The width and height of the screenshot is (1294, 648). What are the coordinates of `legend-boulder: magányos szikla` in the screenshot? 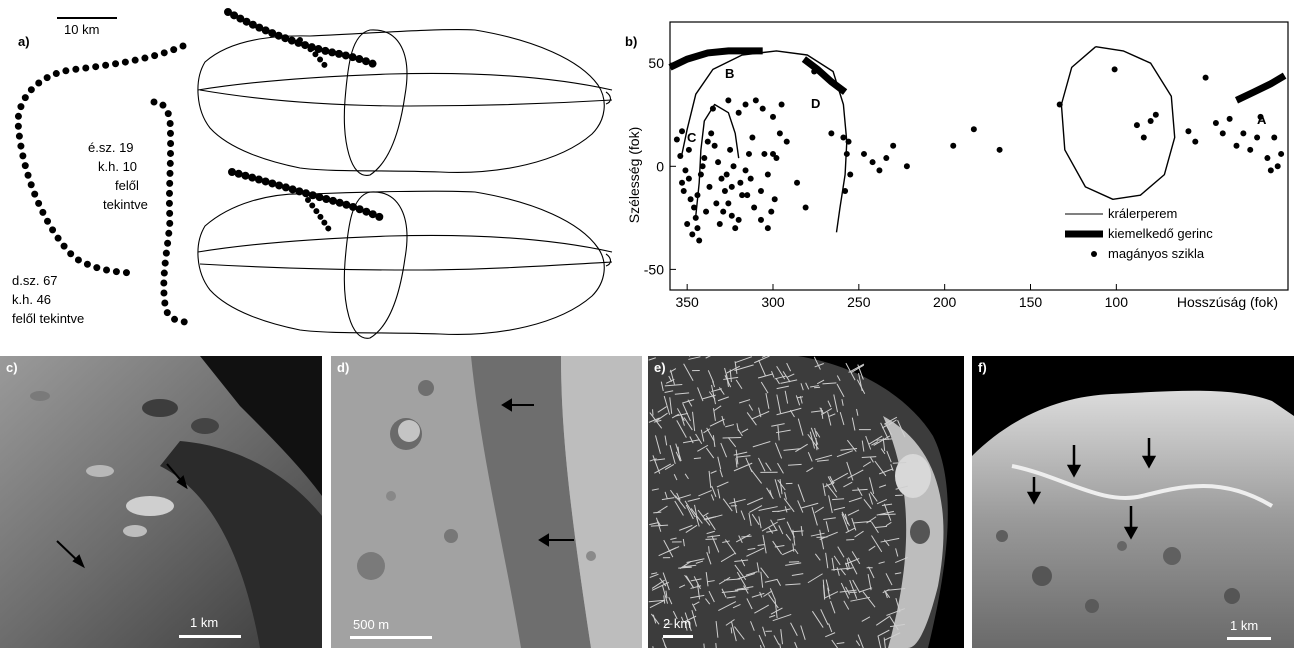 It's located at (1156, 253).